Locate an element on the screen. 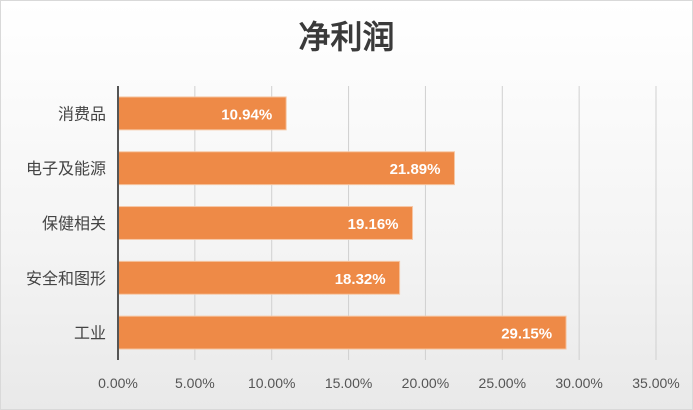 Image resolution: width=693 pixels, height=410 pixels. x-tick-label: 15.00% is located at coordinates (348, 383).